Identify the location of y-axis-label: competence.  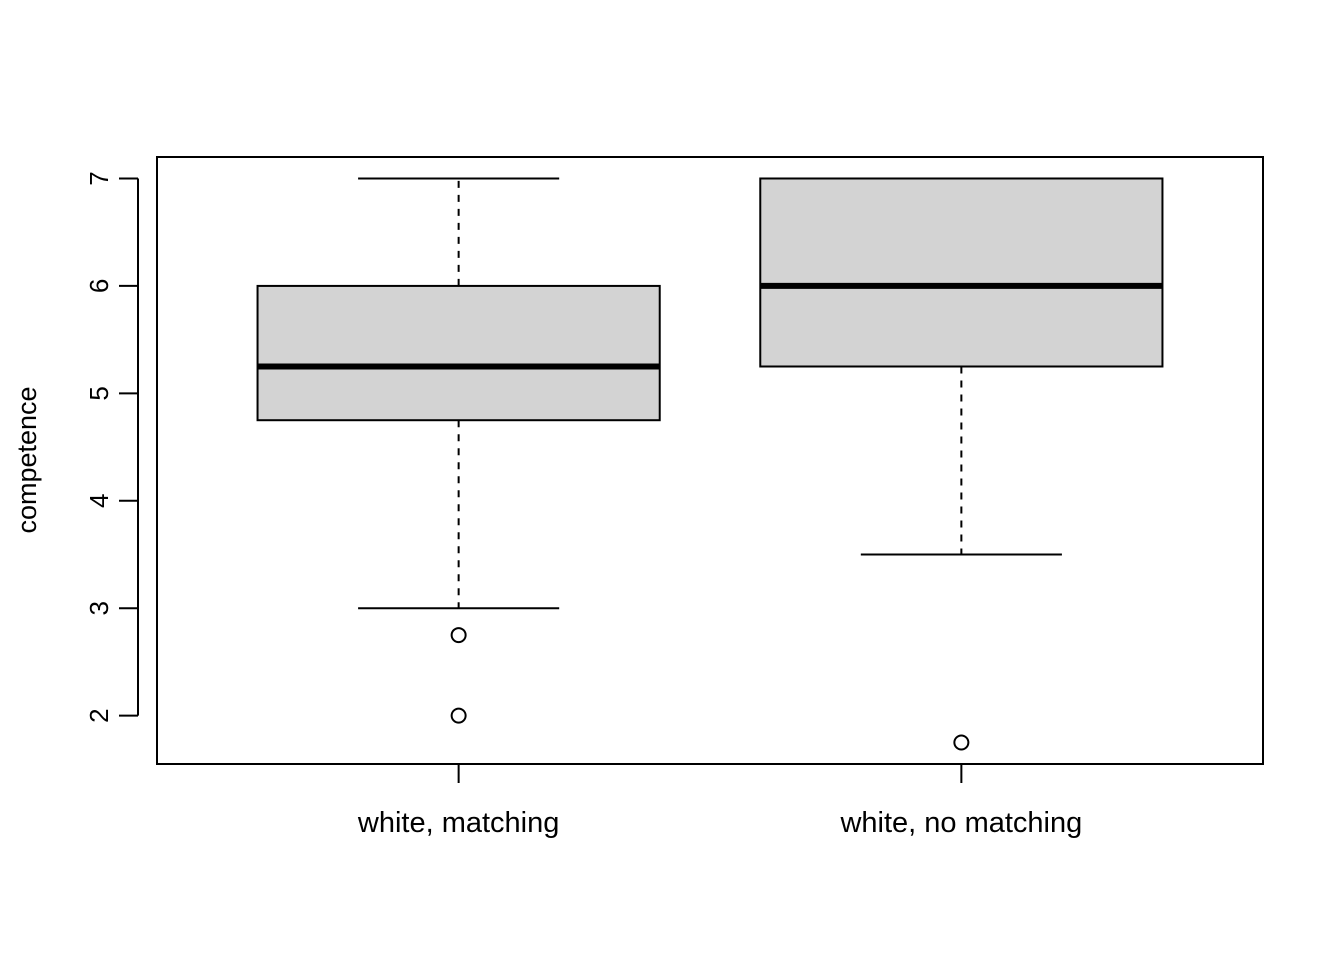
(27, 459).